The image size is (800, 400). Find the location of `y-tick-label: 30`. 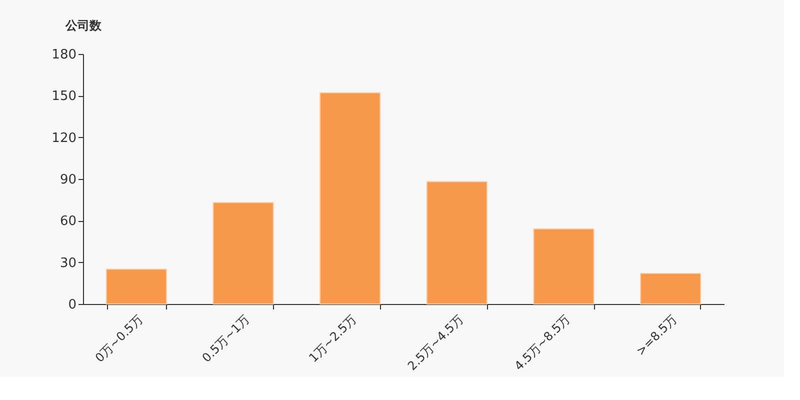

y-tick-label: 30 is located at coordinates (68, 263).